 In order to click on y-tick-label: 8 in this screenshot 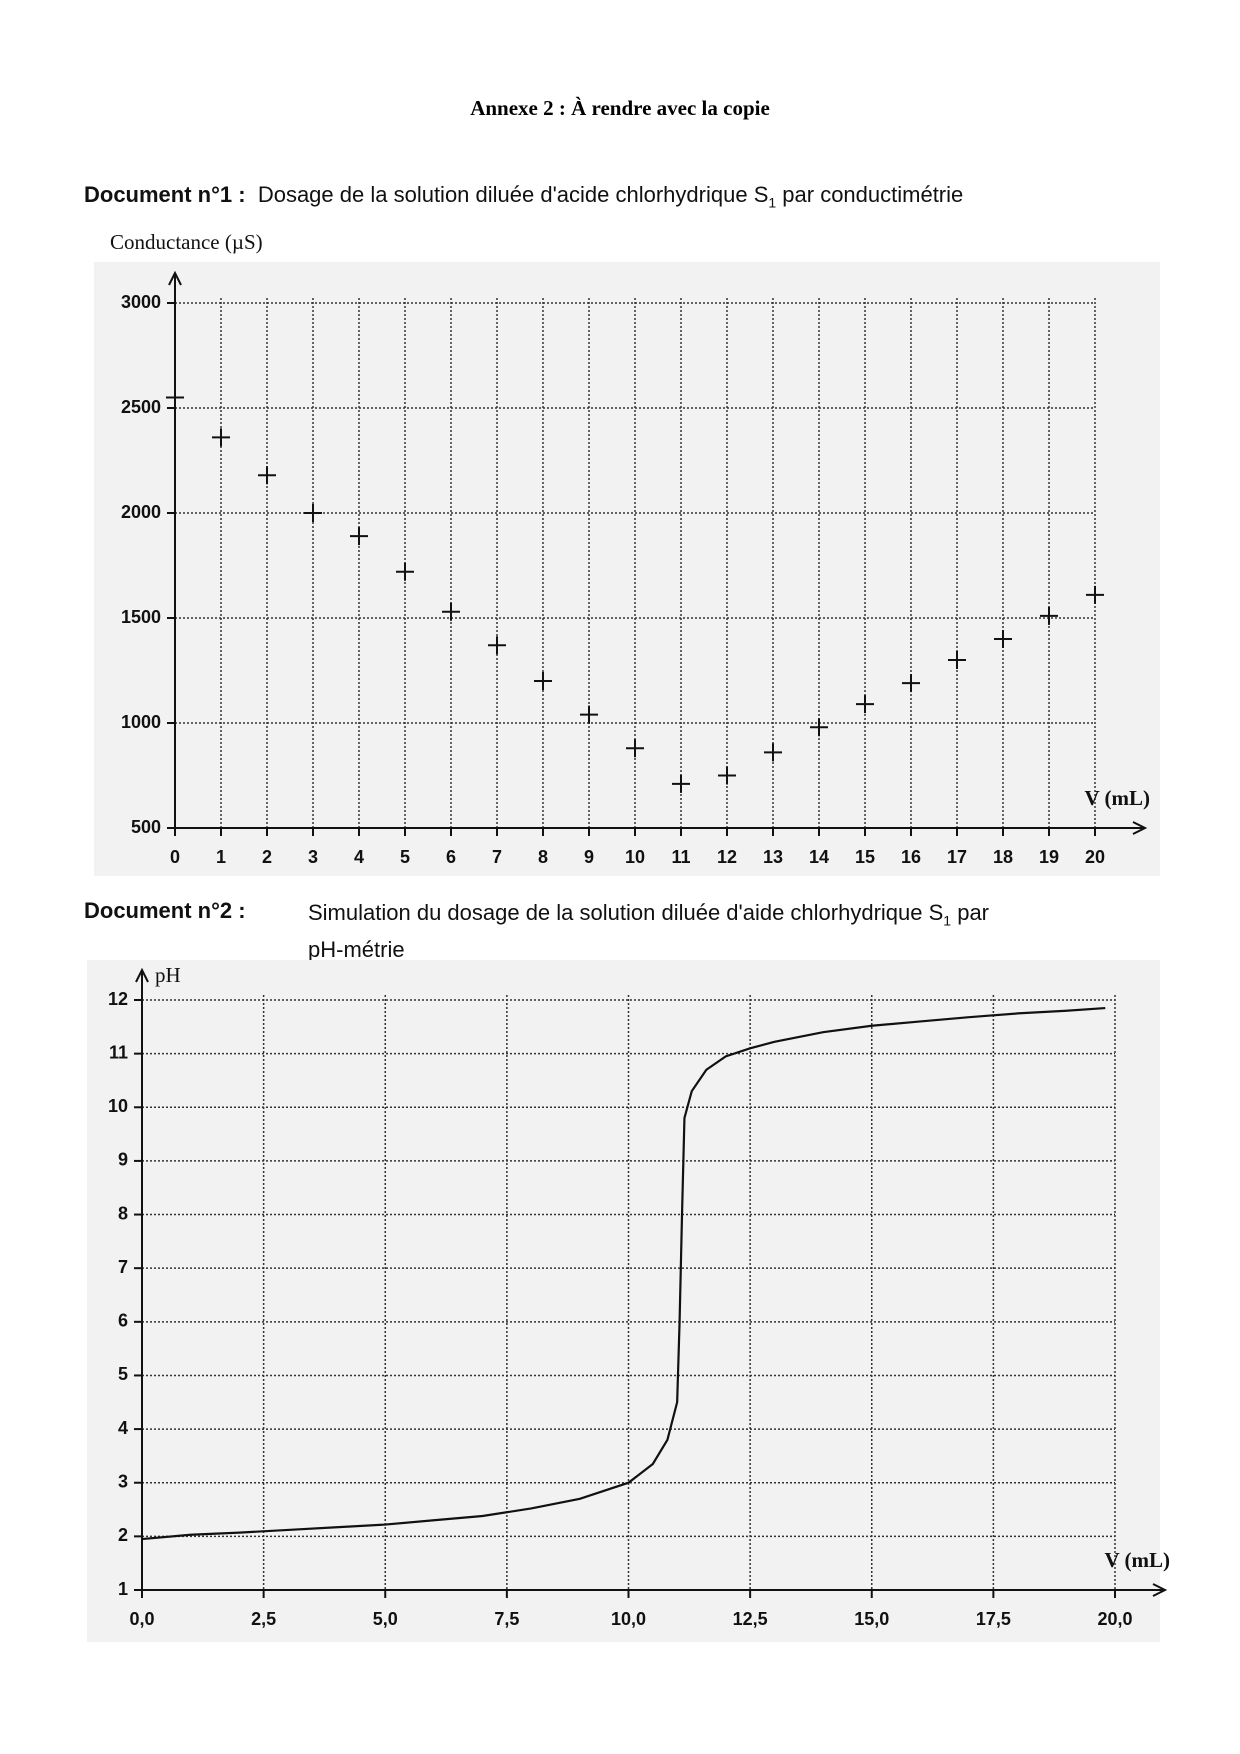, I will do `click(123, 1213)`.